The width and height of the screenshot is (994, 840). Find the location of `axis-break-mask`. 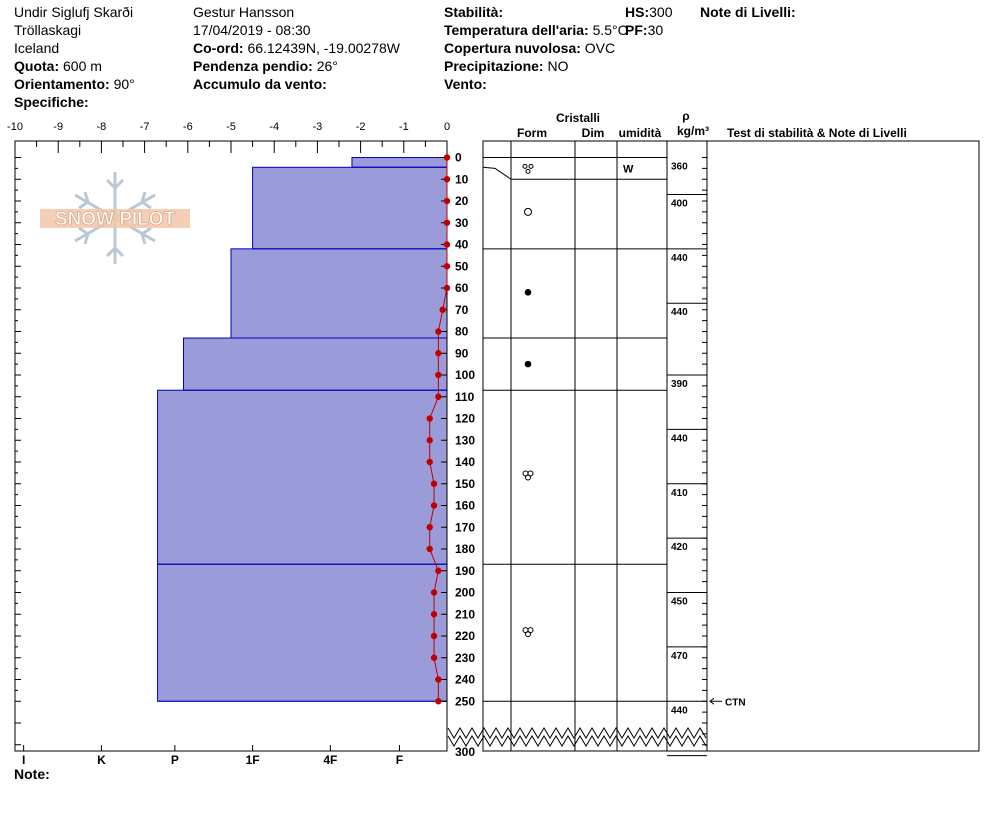

axis-break-mask is located at coordinates (577, 738).